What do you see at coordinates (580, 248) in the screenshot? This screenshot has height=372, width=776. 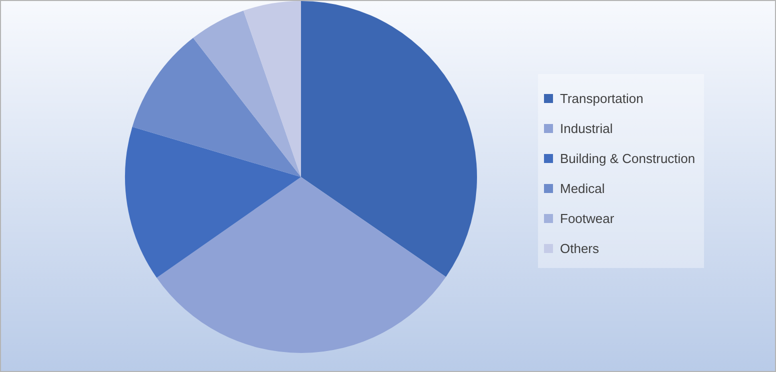 I see `legend-label: Others` at bounding box center [580, 248].